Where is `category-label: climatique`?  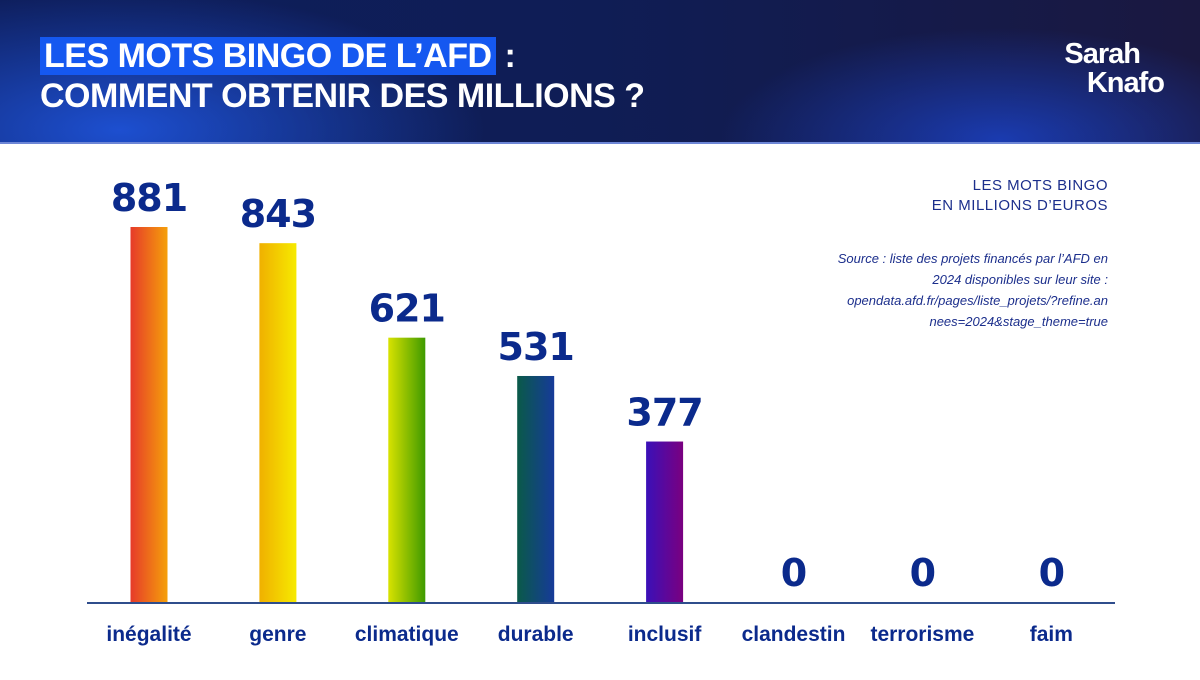
category-label: climatique is located at coordinates (407, 634).